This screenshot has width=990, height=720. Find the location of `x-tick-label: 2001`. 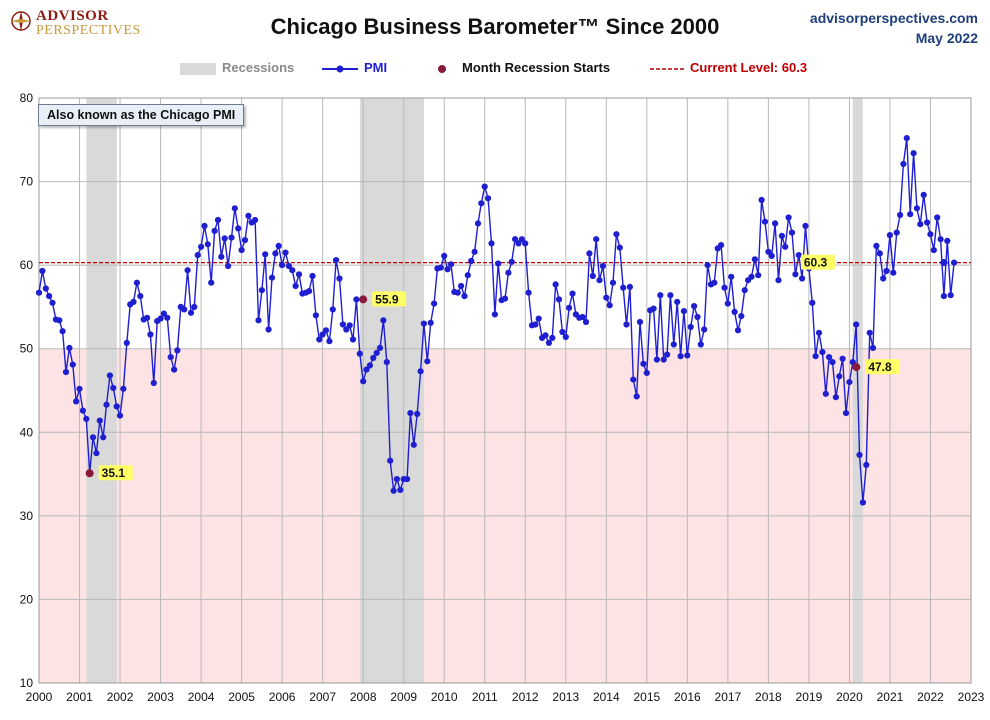

x-tick-label: 2001 is located at coordinates (79, 697).